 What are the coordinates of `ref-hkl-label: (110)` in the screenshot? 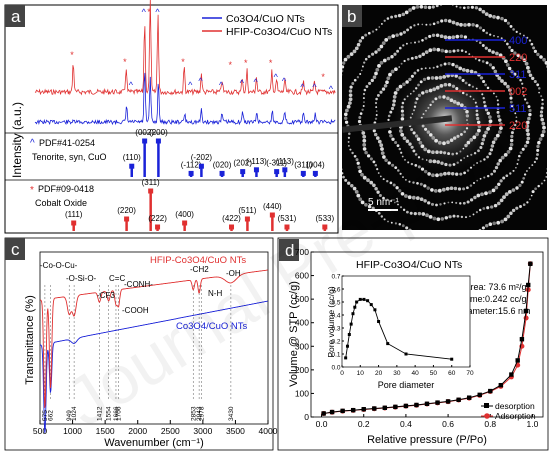 It's located at (132, 157).